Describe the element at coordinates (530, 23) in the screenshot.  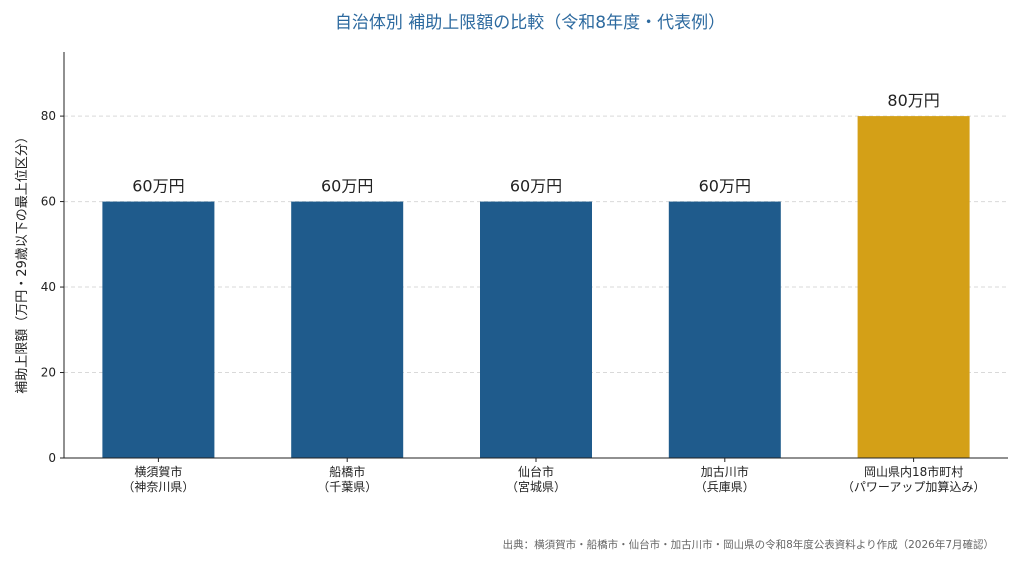
I see `chart-title: 自治体別 補助上限額の比較（令和8年度・代表例）` at that location.